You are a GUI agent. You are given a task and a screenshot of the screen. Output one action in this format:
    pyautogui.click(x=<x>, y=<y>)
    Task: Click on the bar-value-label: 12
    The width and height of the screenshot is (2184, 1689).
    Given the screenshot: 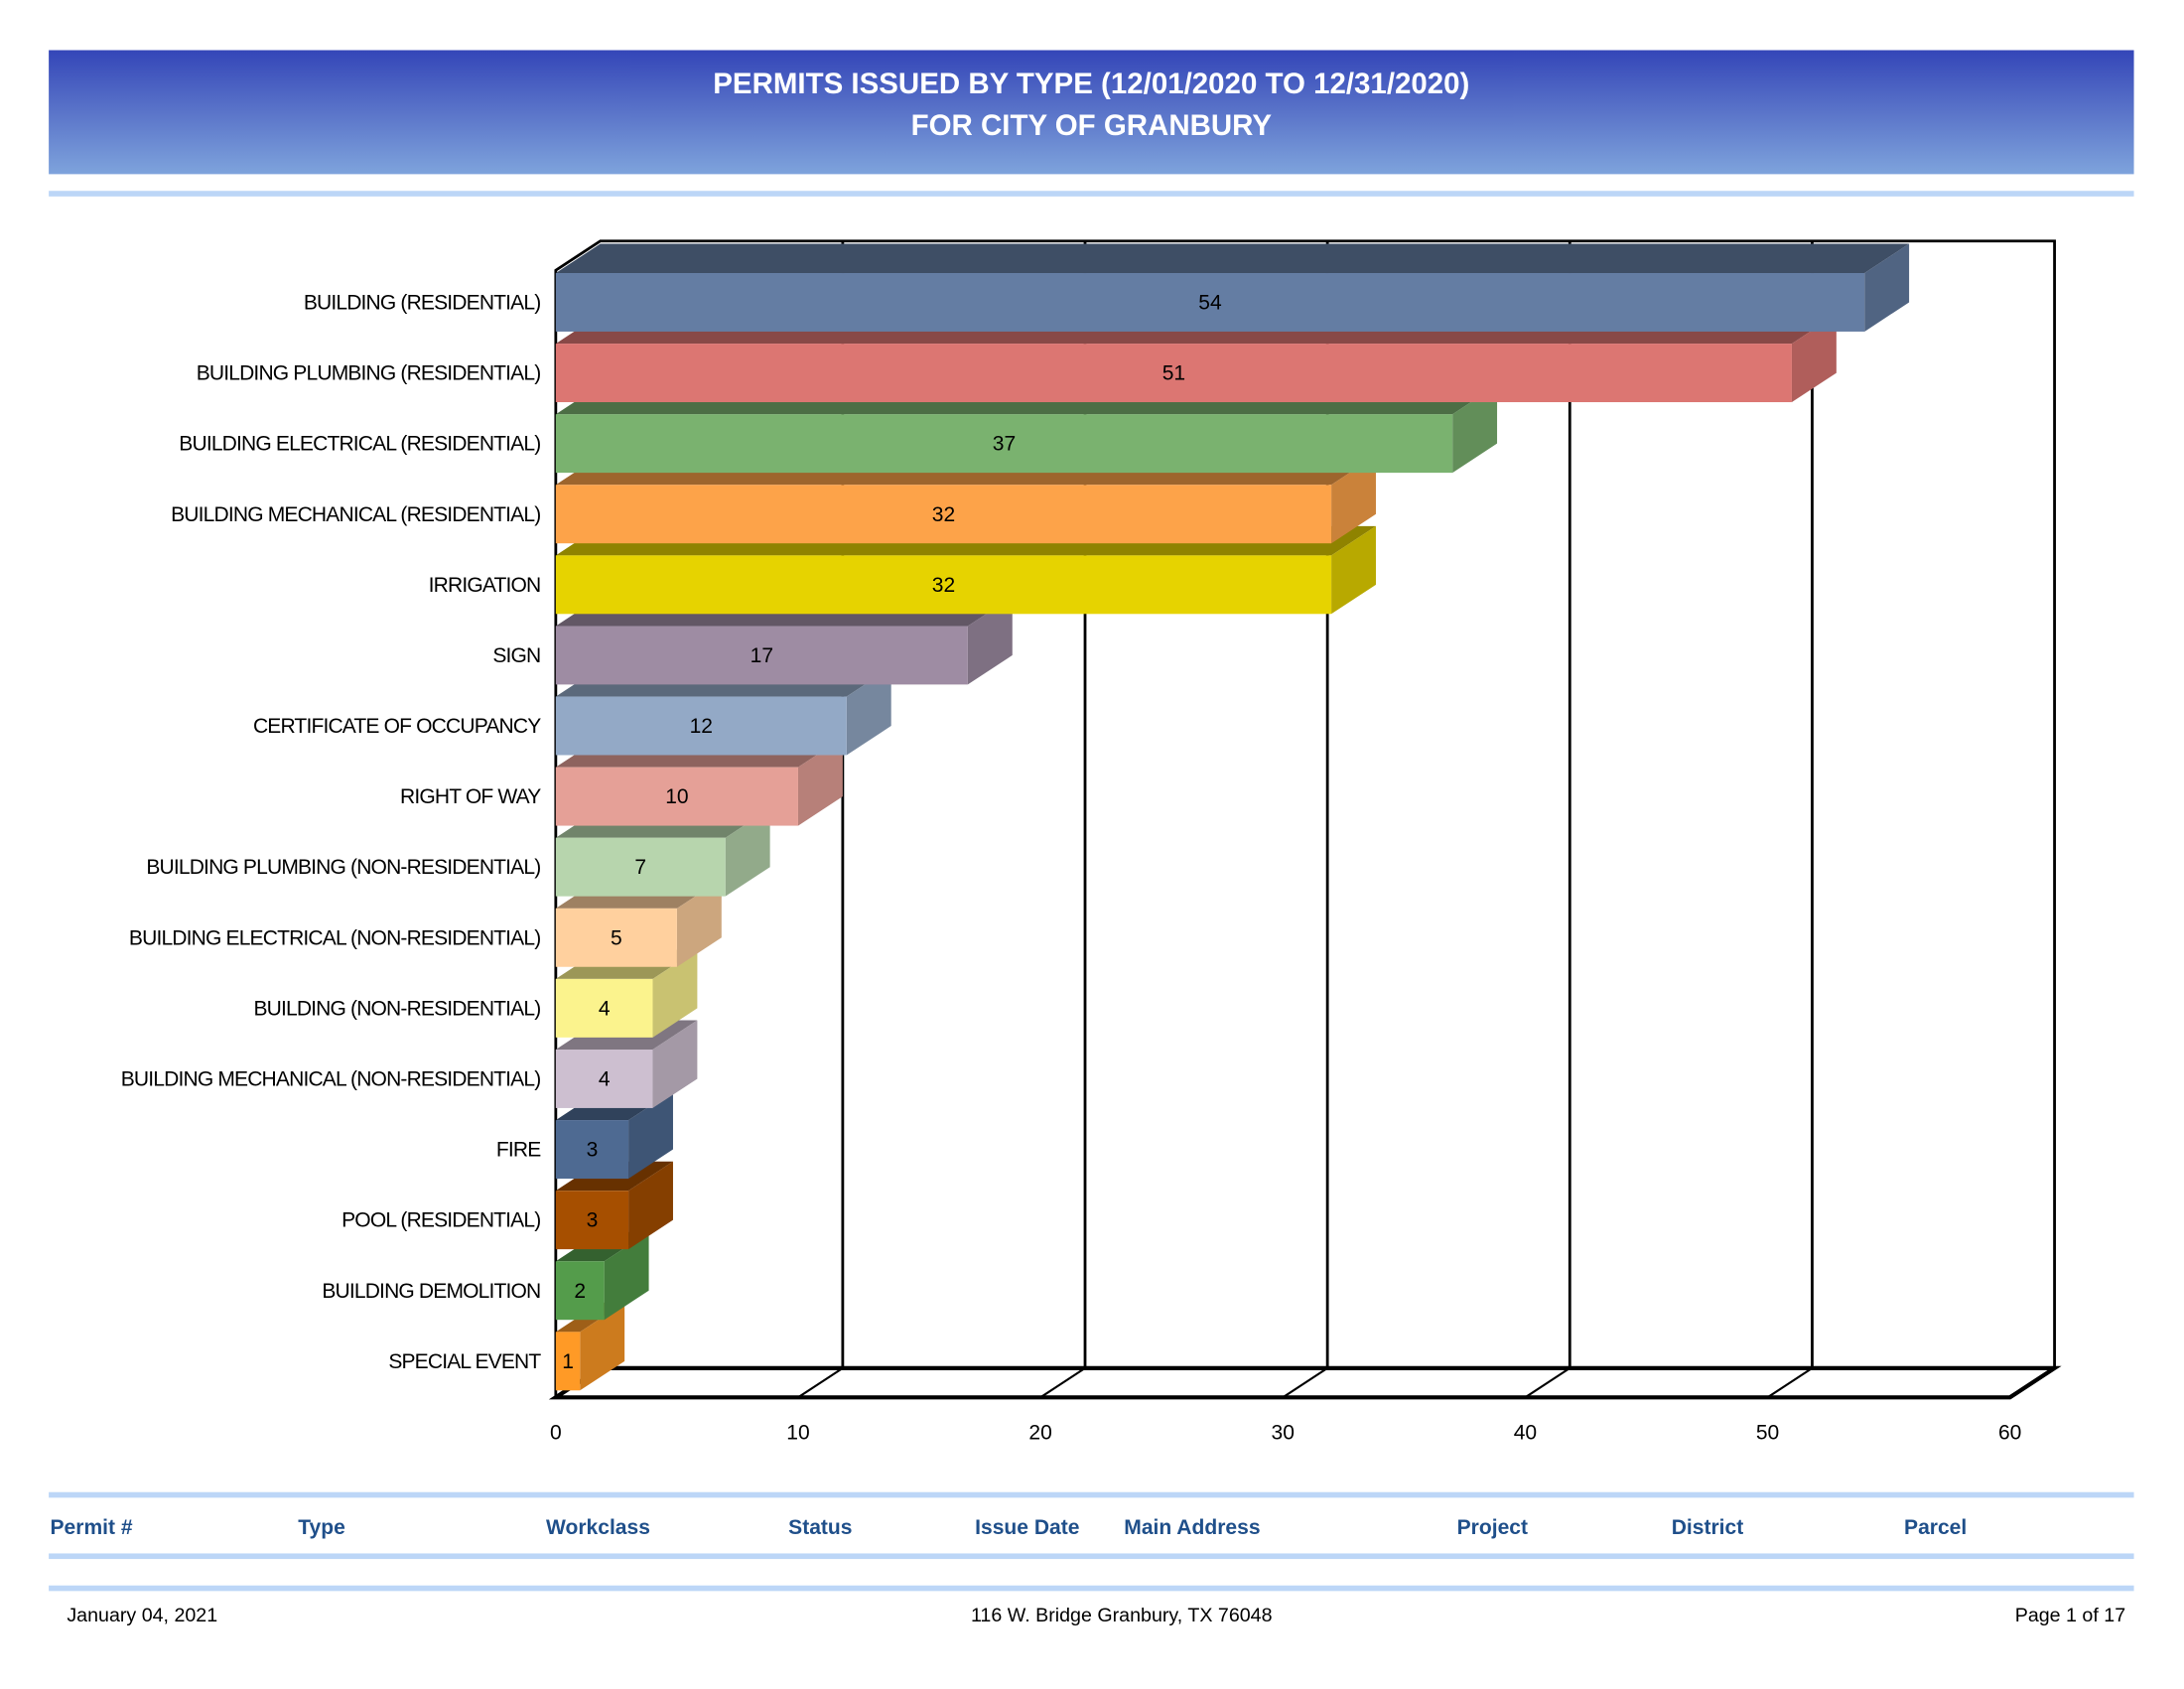 What is the action you would take?
    pyautogui.click(x=701, y=727)
    